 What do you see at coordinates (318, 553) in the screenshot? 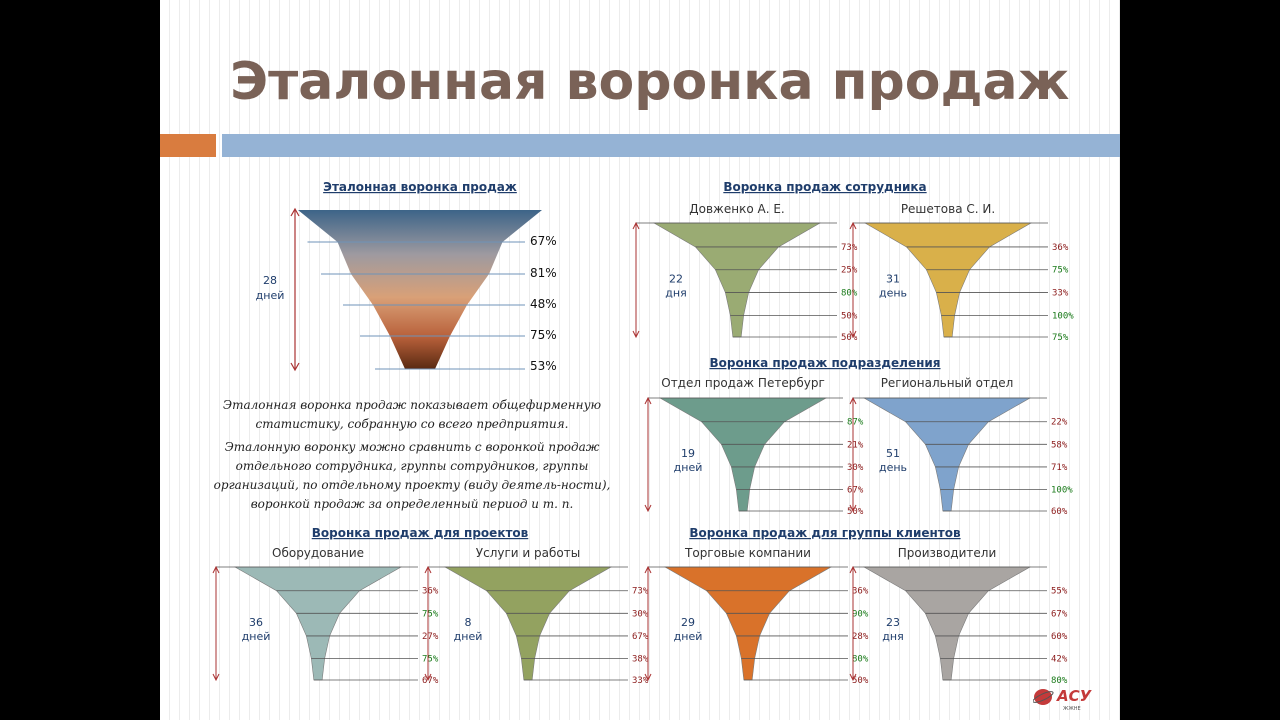
I see `funnel-label: Оборудование` at bounding box center [318, 553].